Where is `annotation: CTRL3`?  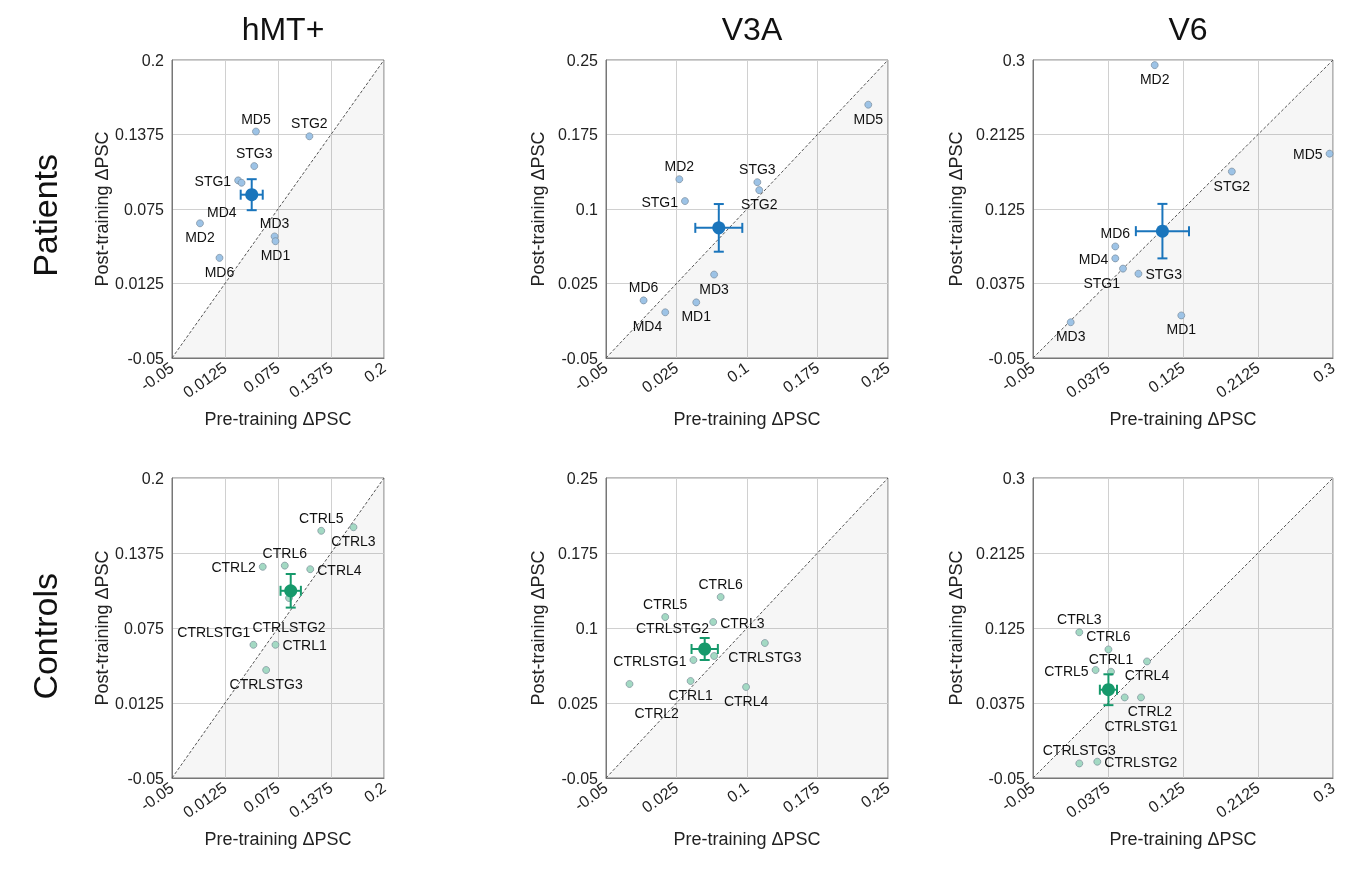
annotation: CTRL3 is located at coordinates (1079, 619).